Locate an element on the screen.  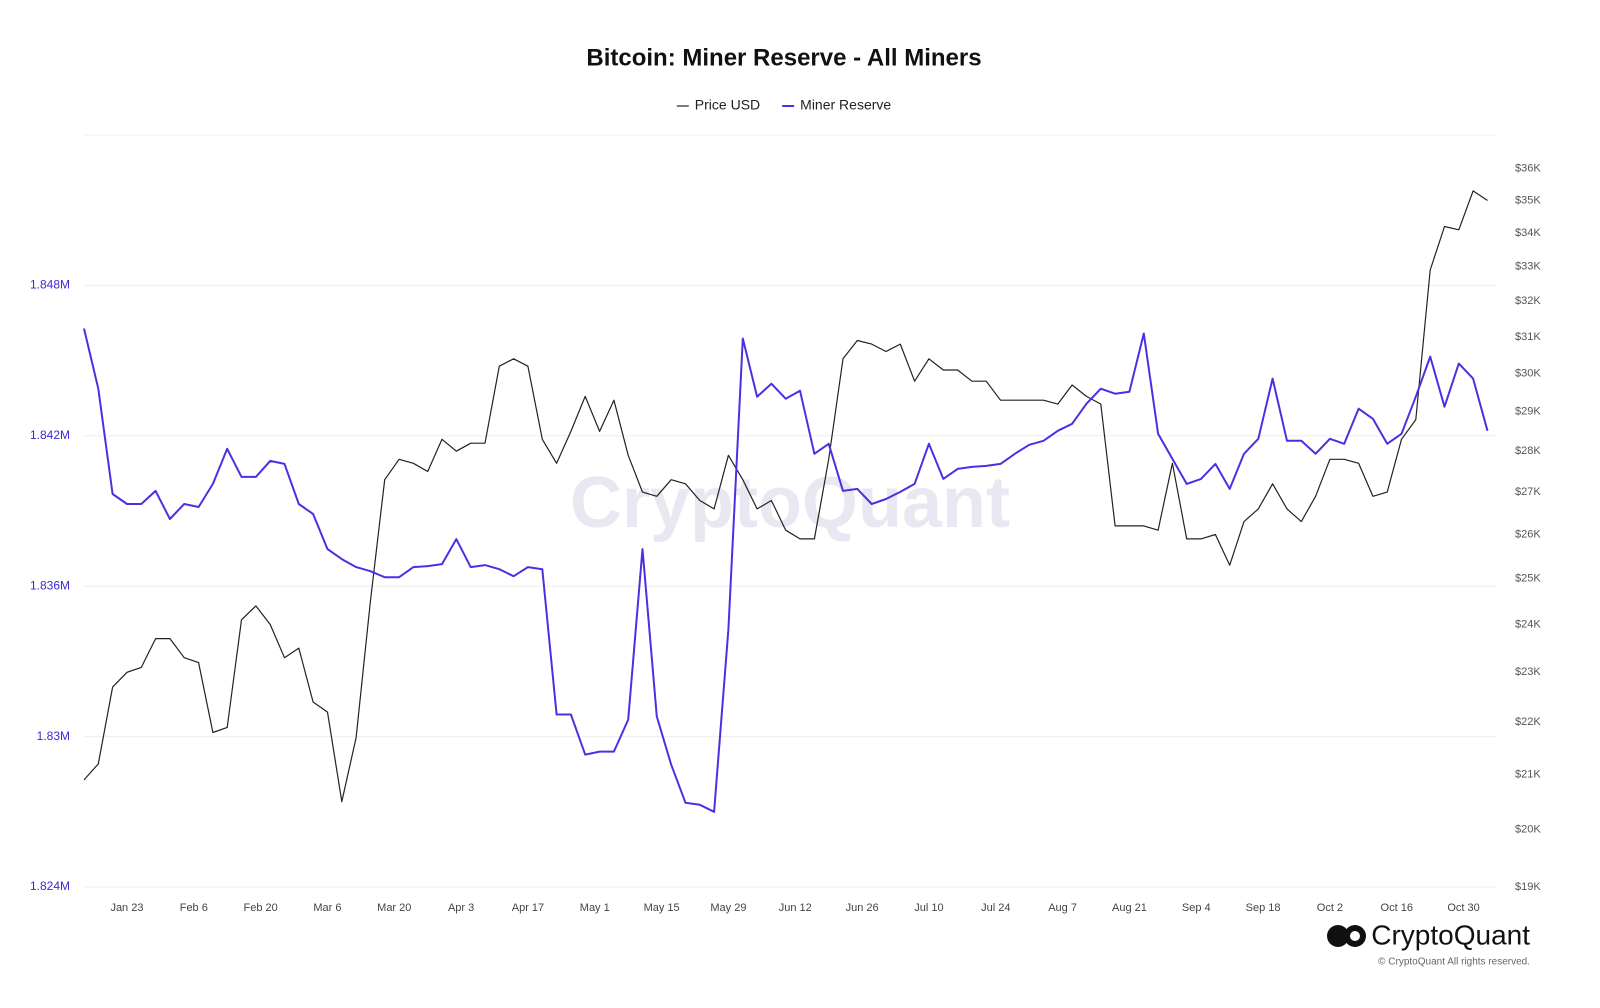
y2-tick-label: $21K is located at coordinates (1528, 774).